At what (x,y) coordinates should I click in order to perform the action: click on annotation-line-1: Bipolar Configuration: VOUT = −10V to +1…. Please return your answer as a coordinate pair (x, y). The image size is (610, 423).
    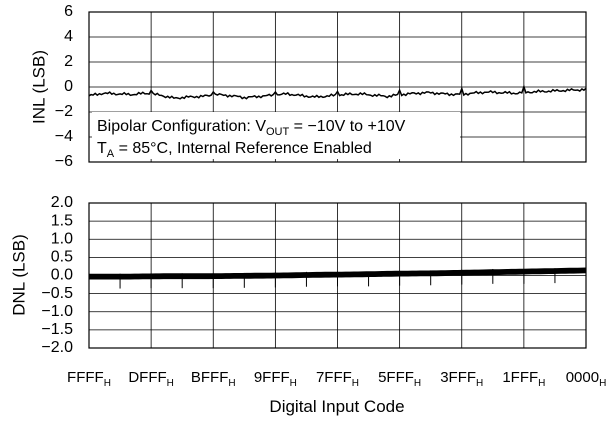
    Looking at the image, I should click on (251, 128).